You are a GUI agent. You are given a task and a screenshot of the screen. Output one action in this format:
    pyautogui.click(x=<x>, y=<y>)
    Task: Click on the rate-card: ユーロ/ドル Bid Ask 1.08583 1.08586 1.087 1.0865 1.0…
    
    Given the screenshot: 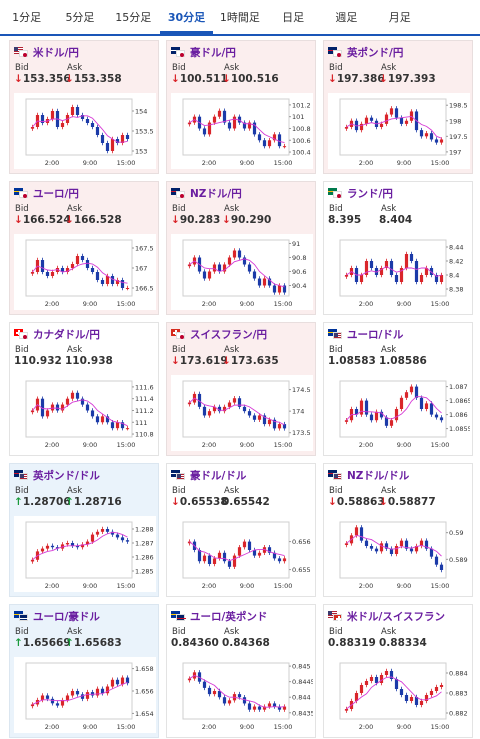 What is the action you would take?
    pyautogui.click(x=398, y=389)
    